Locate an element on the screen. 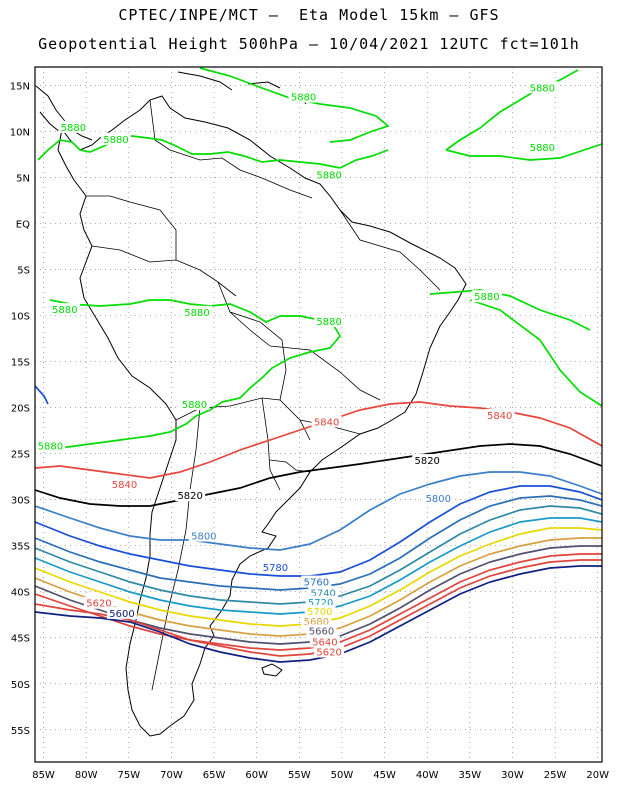  lat-tick-label: 20S is located at coordinates (20, 409).